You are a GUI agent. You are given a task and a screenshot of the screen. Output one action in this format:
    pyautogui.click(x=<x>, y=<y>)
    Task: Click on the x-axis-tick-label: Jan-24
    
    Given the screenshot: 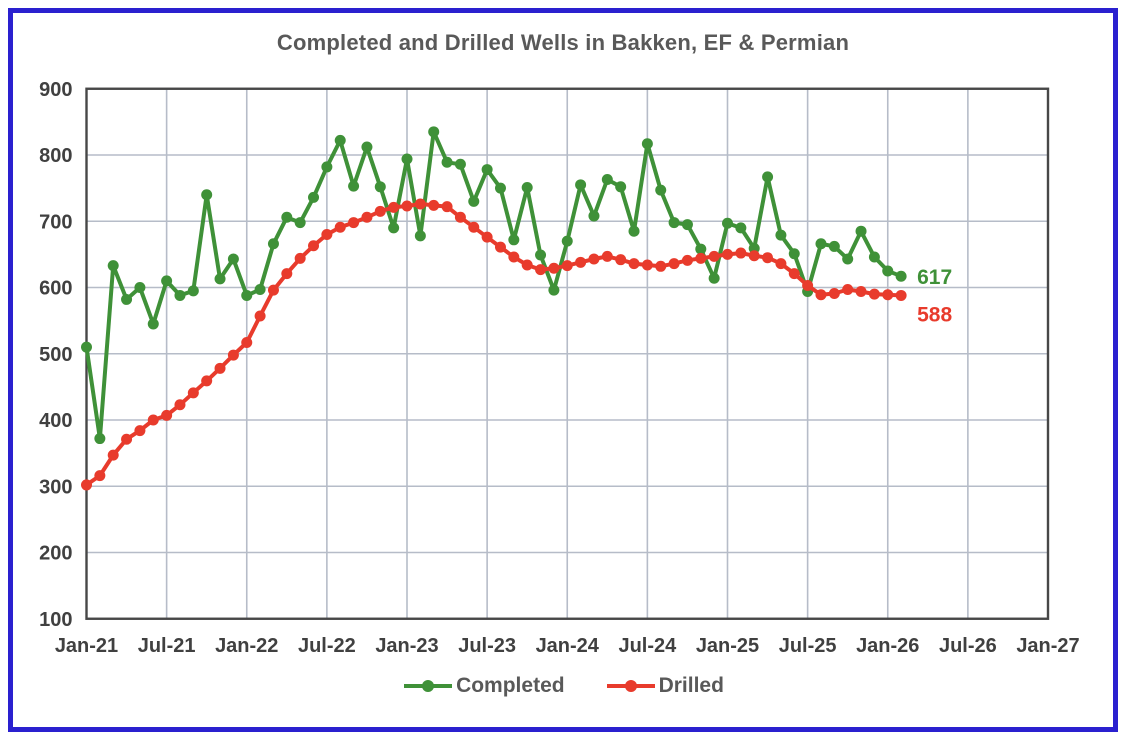 What is the action you would take?
    pyautogui.click(x=568, y=646)
    